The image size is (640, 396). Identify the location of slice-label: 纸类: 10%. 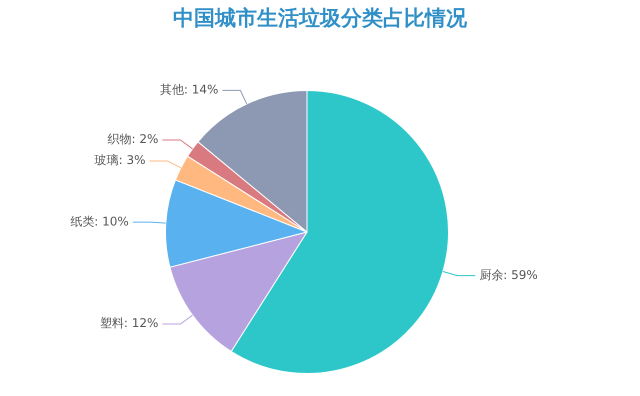
(99, 221).